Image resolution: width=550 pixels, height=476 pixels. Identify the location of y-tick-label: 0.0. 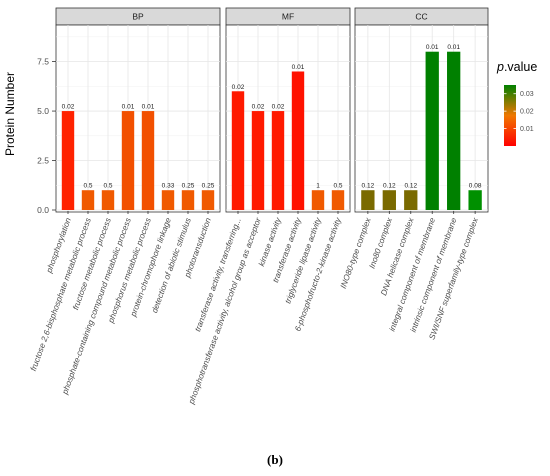
(43, 210).